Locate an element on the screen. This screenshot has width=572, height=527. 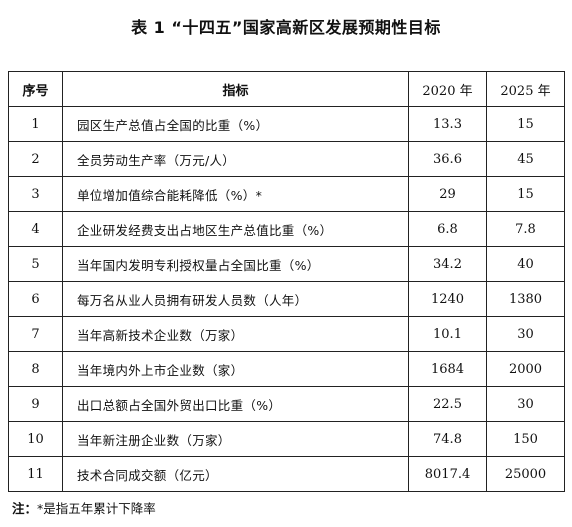
row-indicator: 当年新注册企业数（万家） is located at coordinates (235, 439).